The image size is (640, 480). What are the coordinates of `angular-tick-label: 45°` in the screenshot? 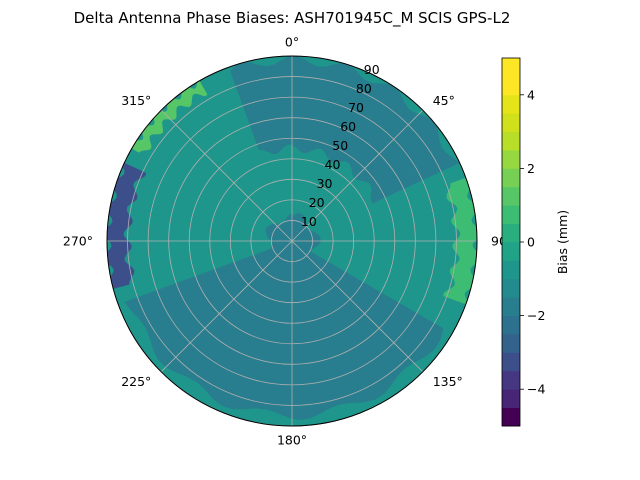 It's located at (444, 100).